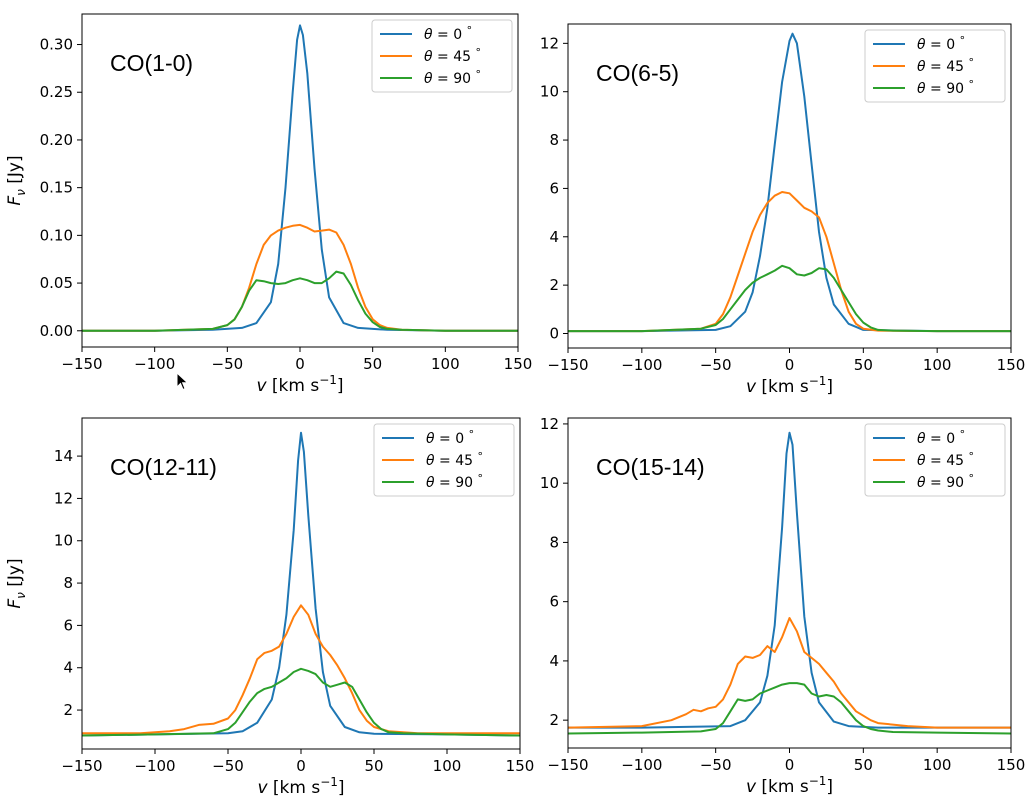 Image resolution: width=1035 pixels, height=804 pixels. What do you see at coordinates (56, 283) in the screenshot?
I see `y-tick-label: 0.05` at bounding box center [56, 283].